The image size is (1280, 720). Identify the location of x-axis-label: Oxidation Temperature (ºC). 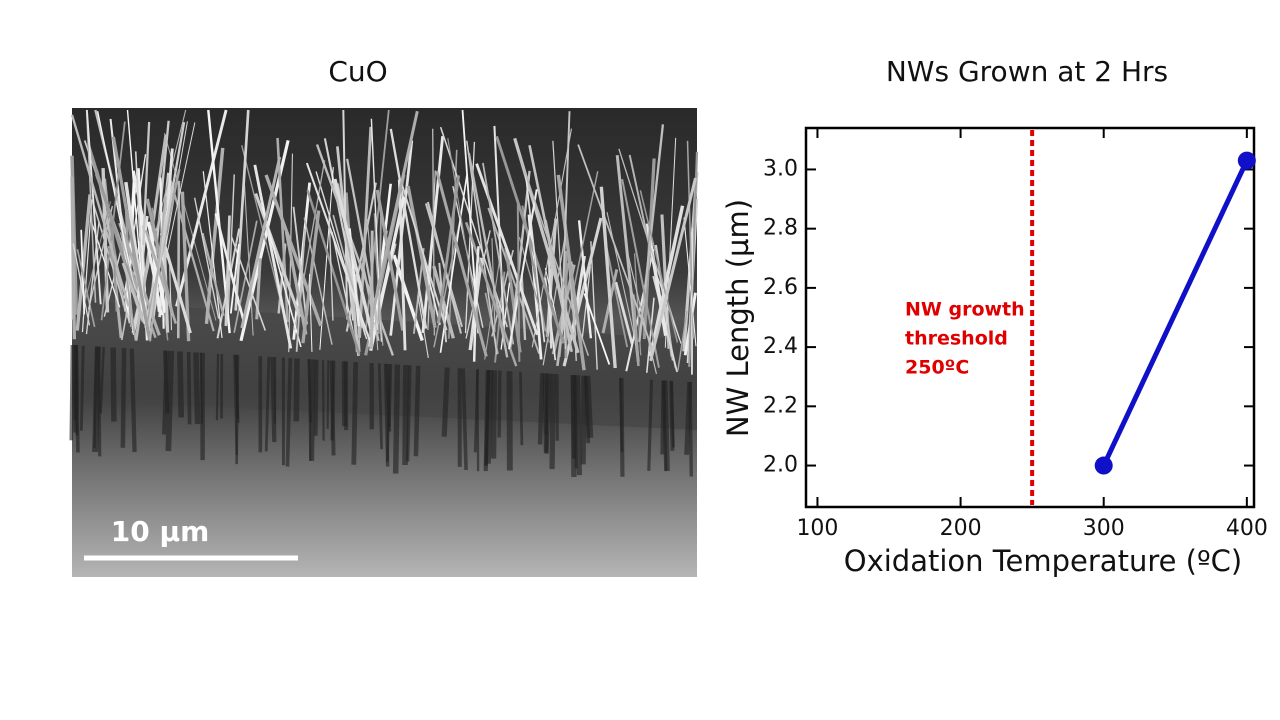
(1043, 561).